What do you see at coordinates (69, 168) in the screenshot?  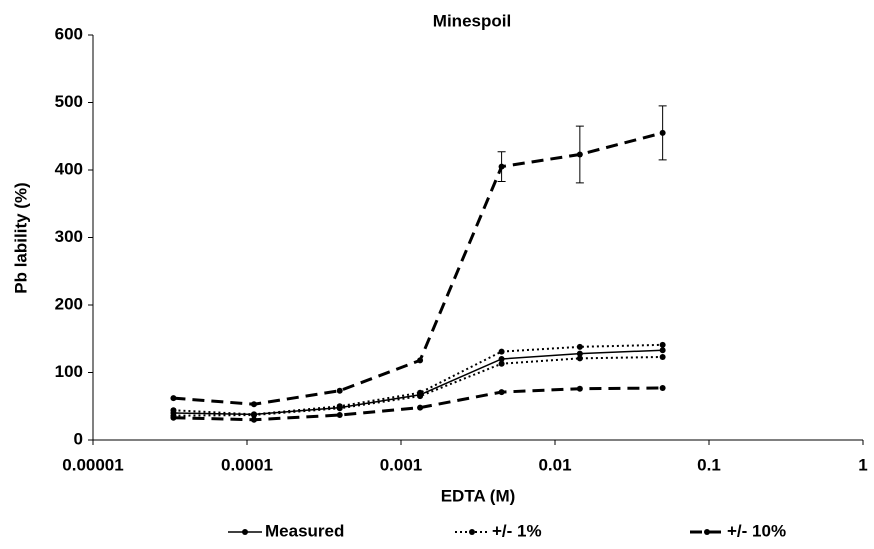 I see `y-tick-label: 400` at bounding box center [69, 168].